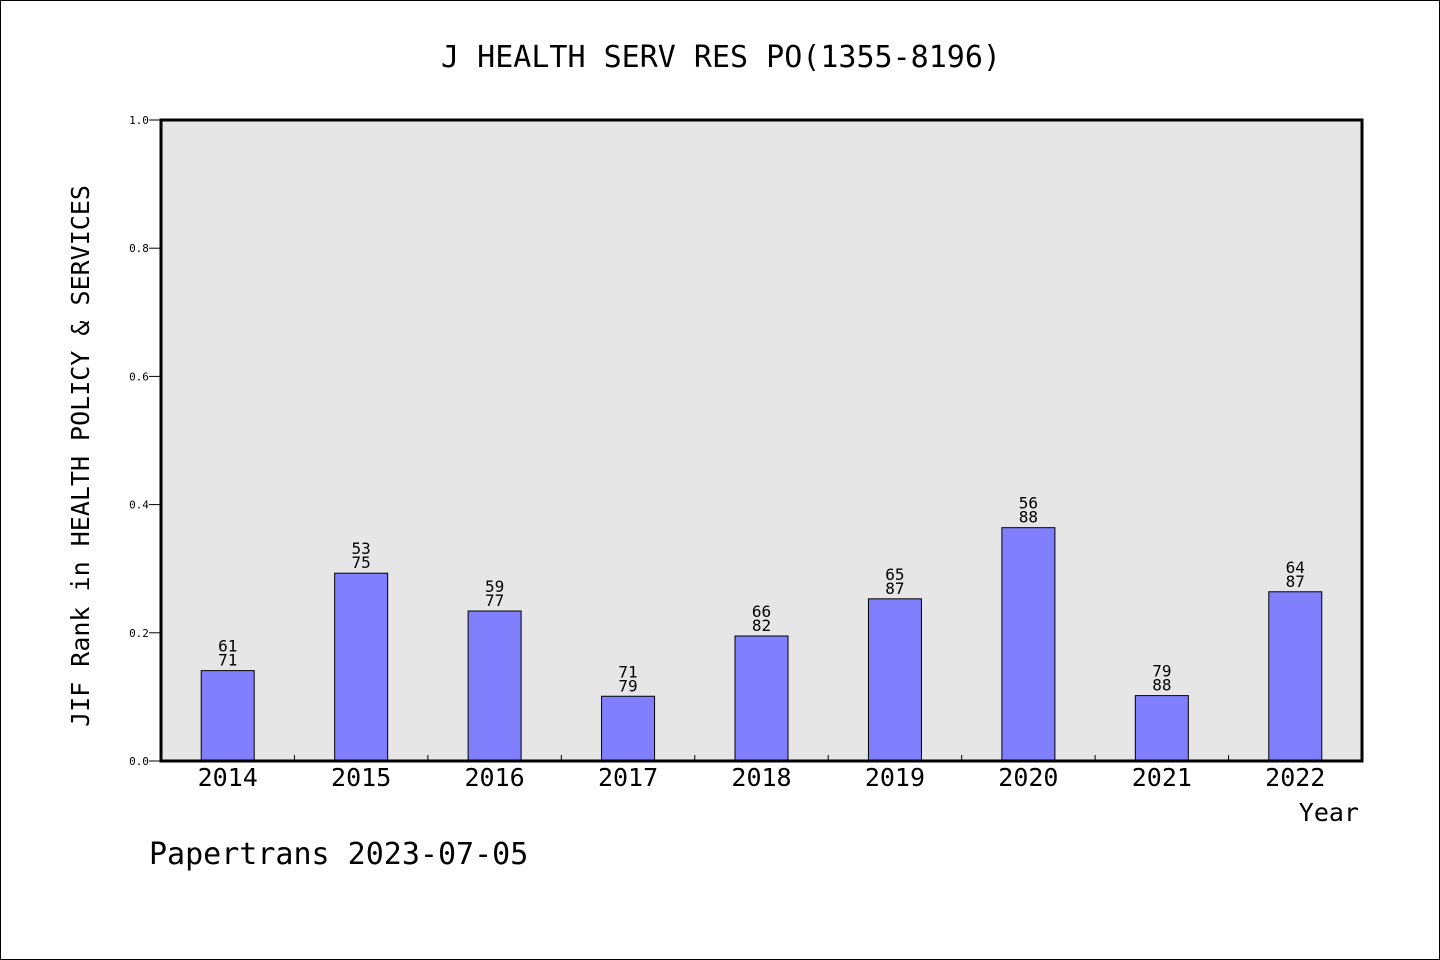  Describe the element at coordinates (627, 685) in the screenshot. I see `bar-total-label: 79` at that location.